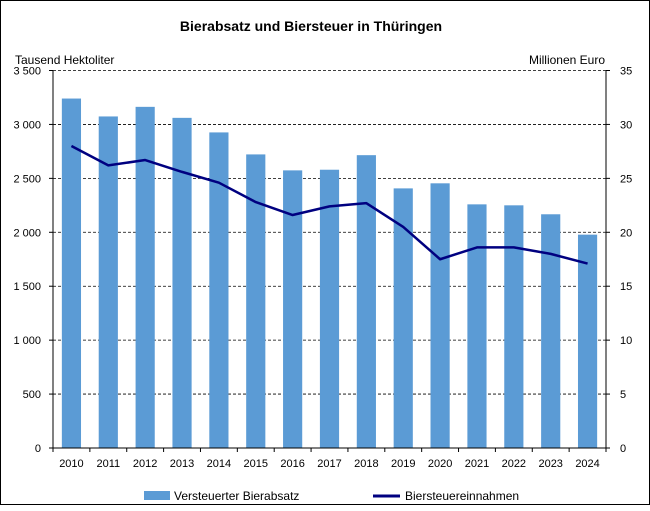  What do you see at coordinates (292, 464) in the screenshot?
I see `x-tick-label: 2016` at bounding box center [292, 464].